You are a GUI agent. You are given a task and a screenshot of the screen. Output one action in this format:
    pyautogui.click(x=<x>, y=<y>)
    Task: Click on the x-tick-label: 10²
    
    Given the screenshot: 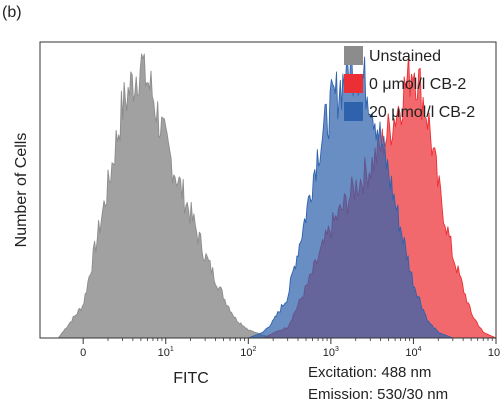 What is the action you would take?
    pyautogui.click(x=248, y=352)
    